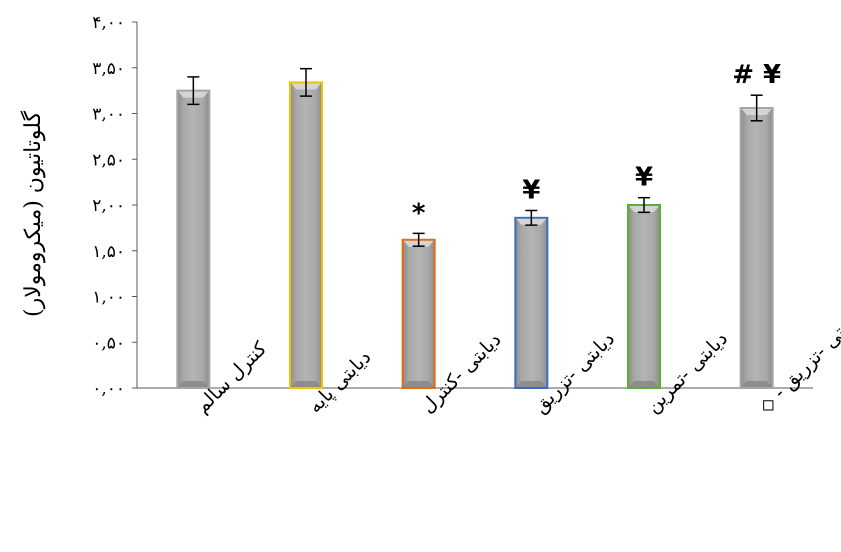  What do you see at coordinates (419, 213) in the screenshot?
I see `significance-marker: *` at bounding box center [419, 213].